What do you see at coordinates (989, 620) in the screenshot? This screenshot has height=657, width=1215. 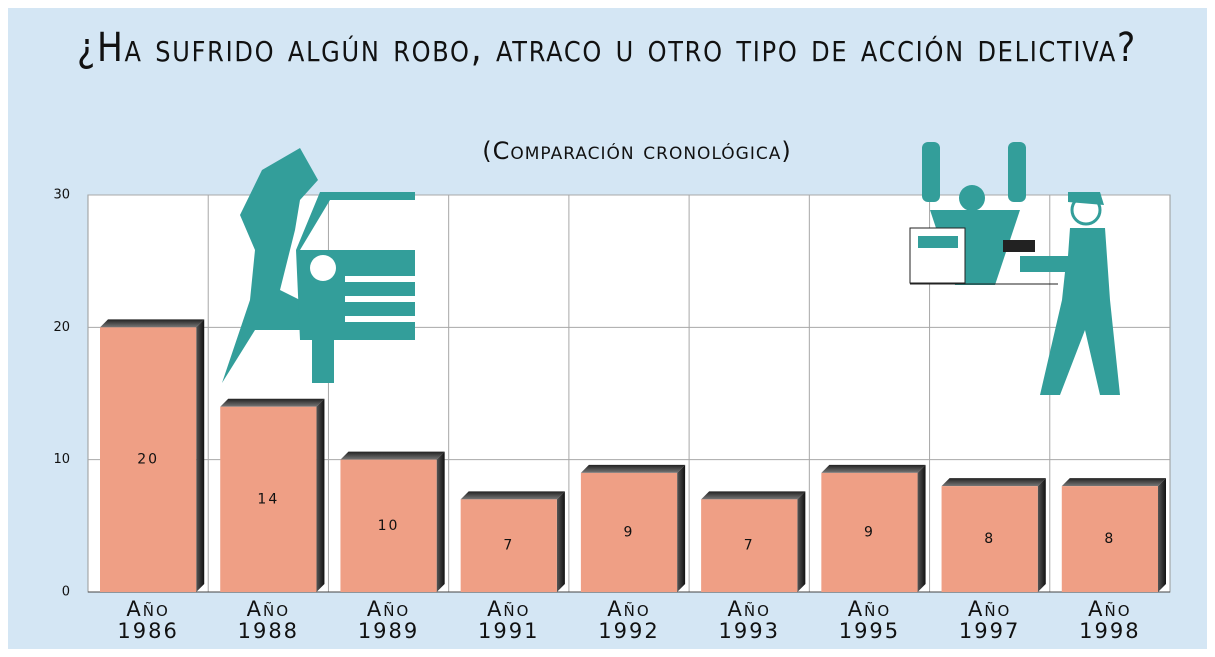 I see `x-tick-label: Año 1997` at bounding box center [989, 620].